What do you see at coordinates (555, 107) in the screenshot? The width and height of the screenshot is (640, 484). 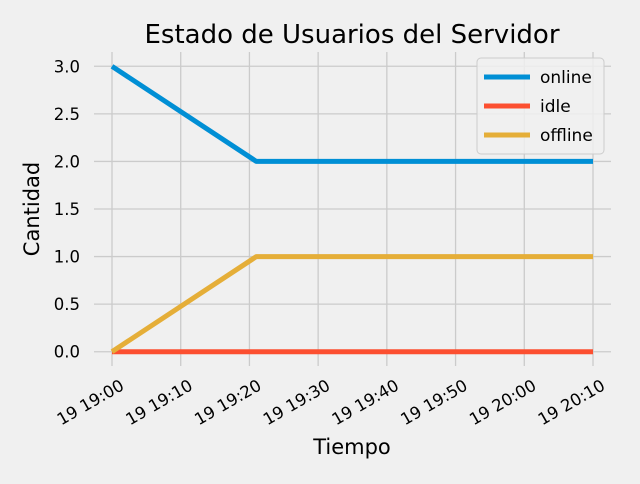 I see `legend-label-idle: idle` at bounding box center [555, 107].